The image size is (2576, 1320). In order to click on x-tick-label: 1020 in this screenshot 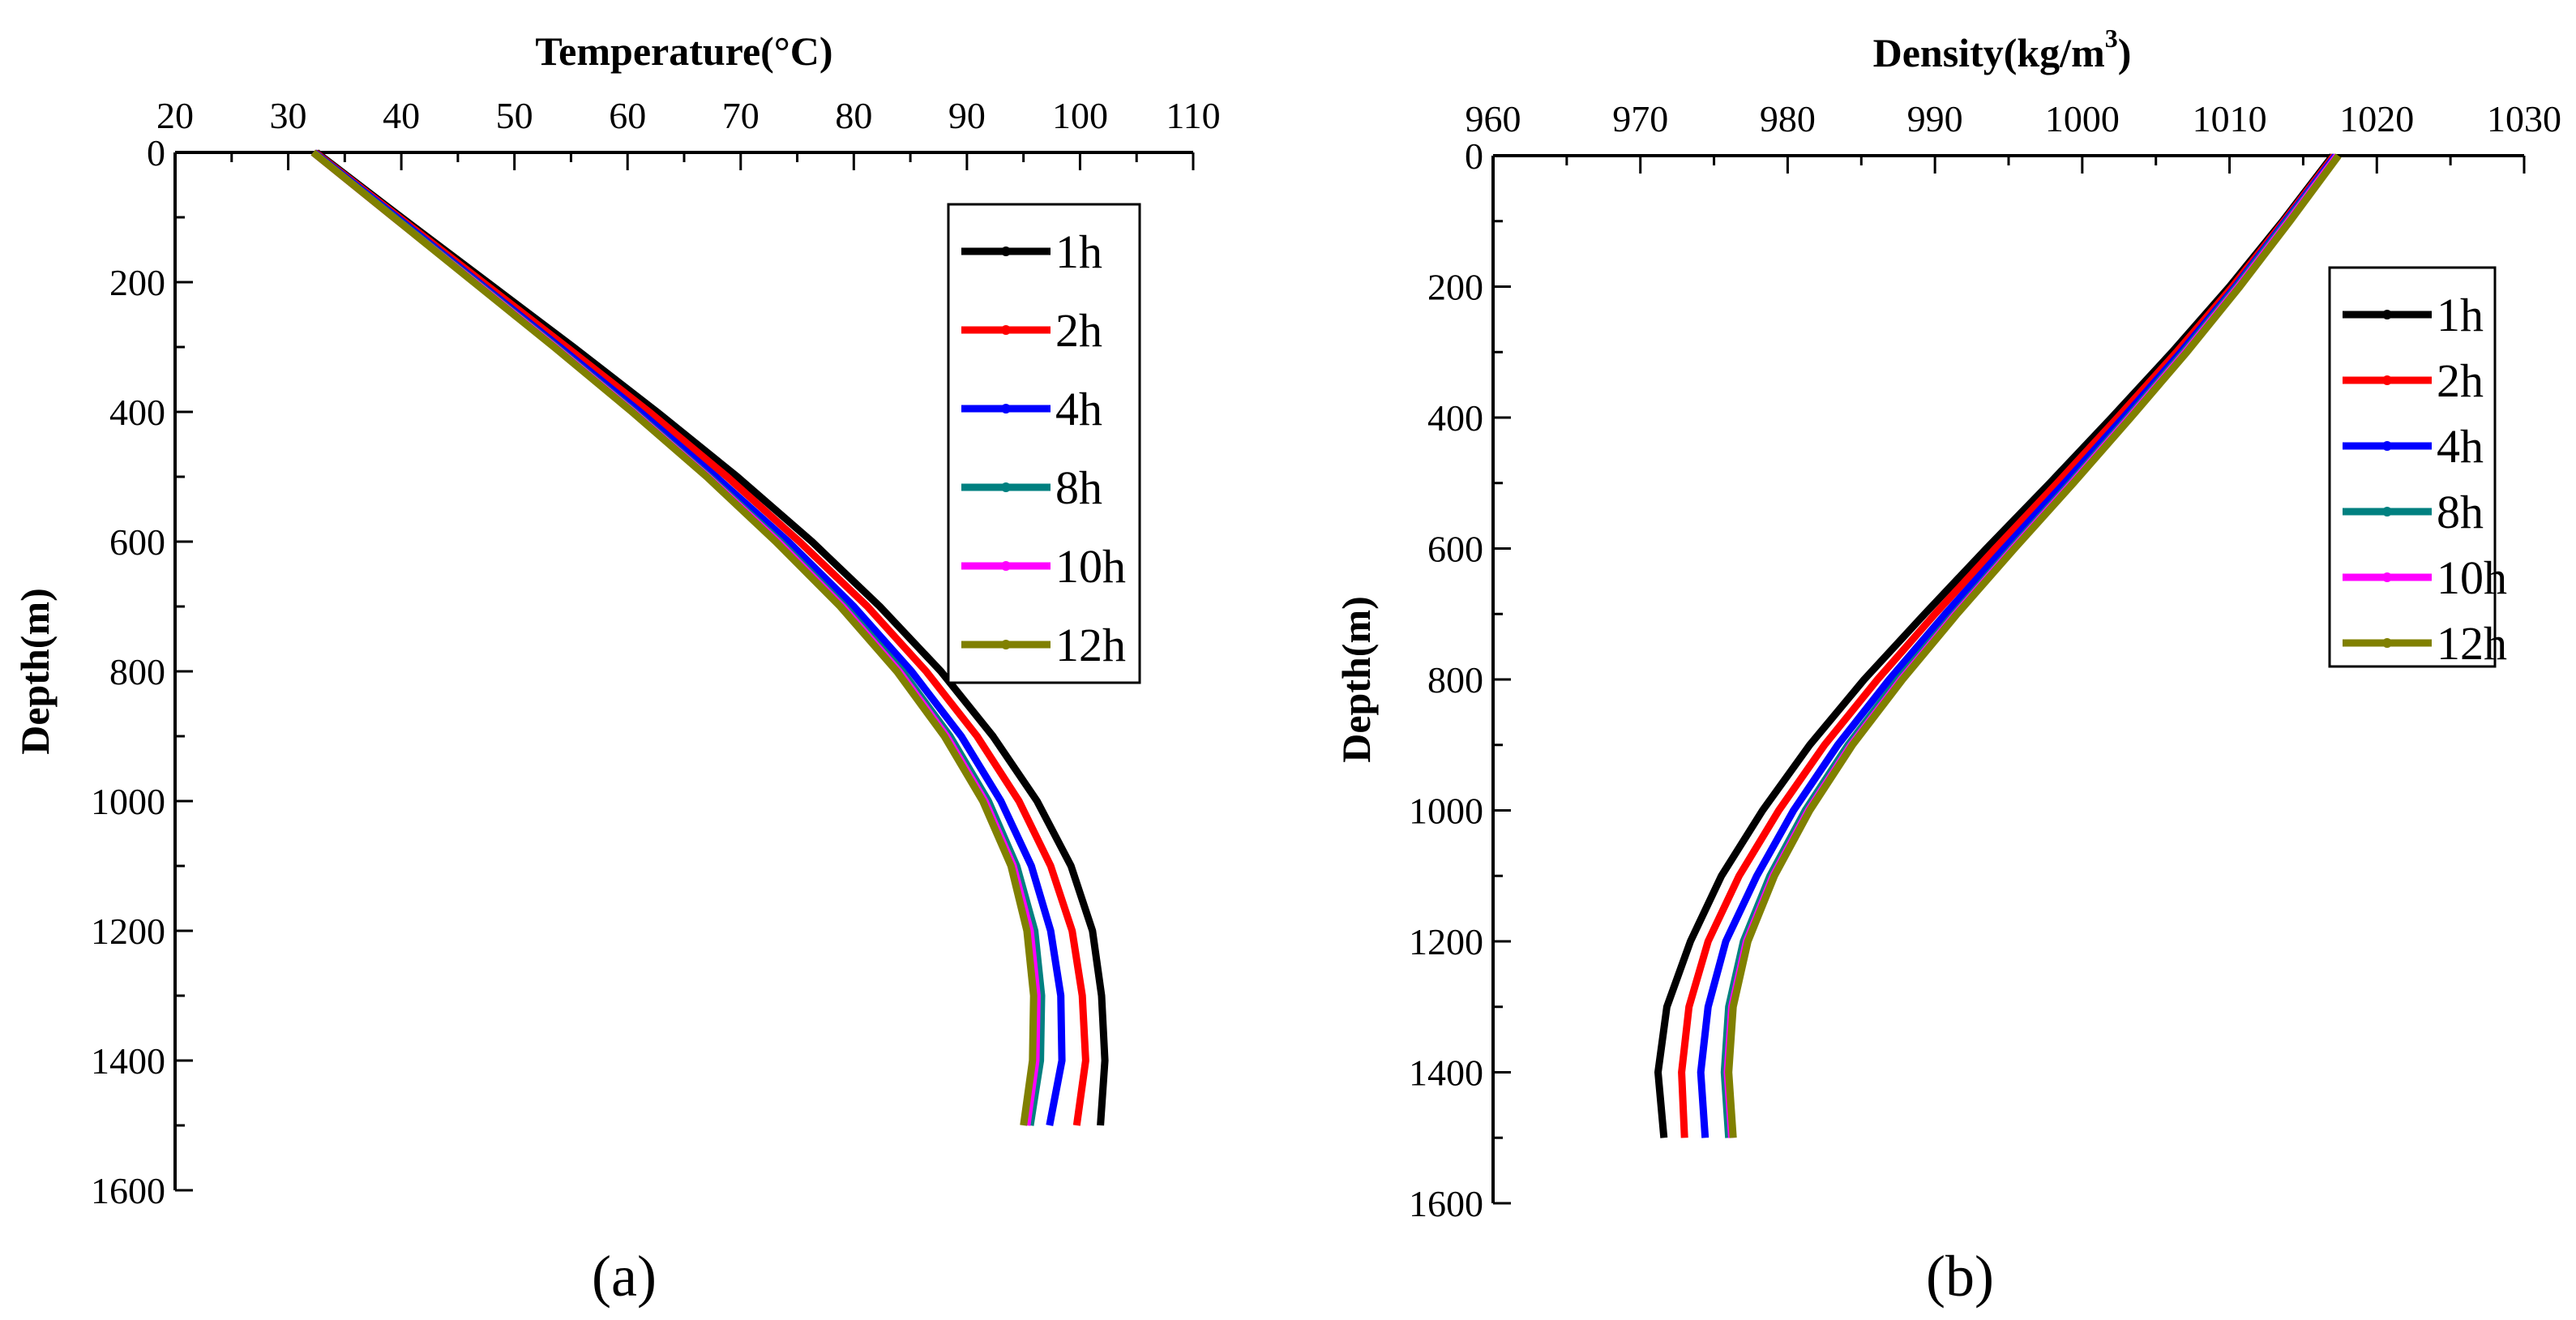, I will do `click(2376, 119)`.